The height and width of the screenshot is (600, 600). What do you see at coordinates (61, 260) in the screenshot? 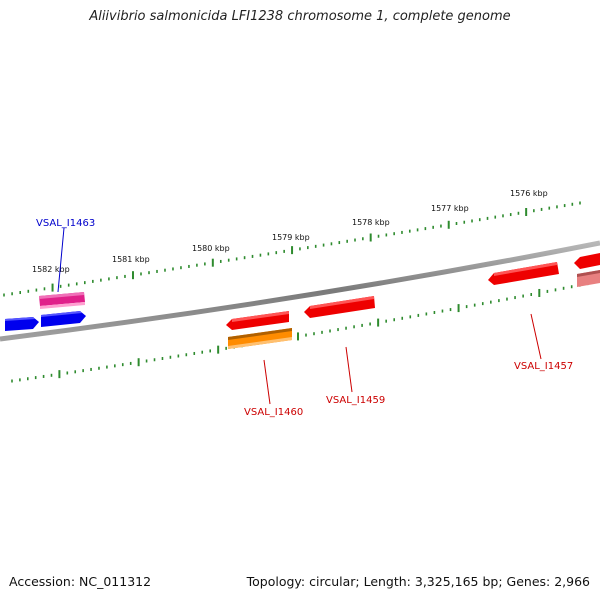
I see `leader-vsal-i1463` at bounding box center [61, 260].